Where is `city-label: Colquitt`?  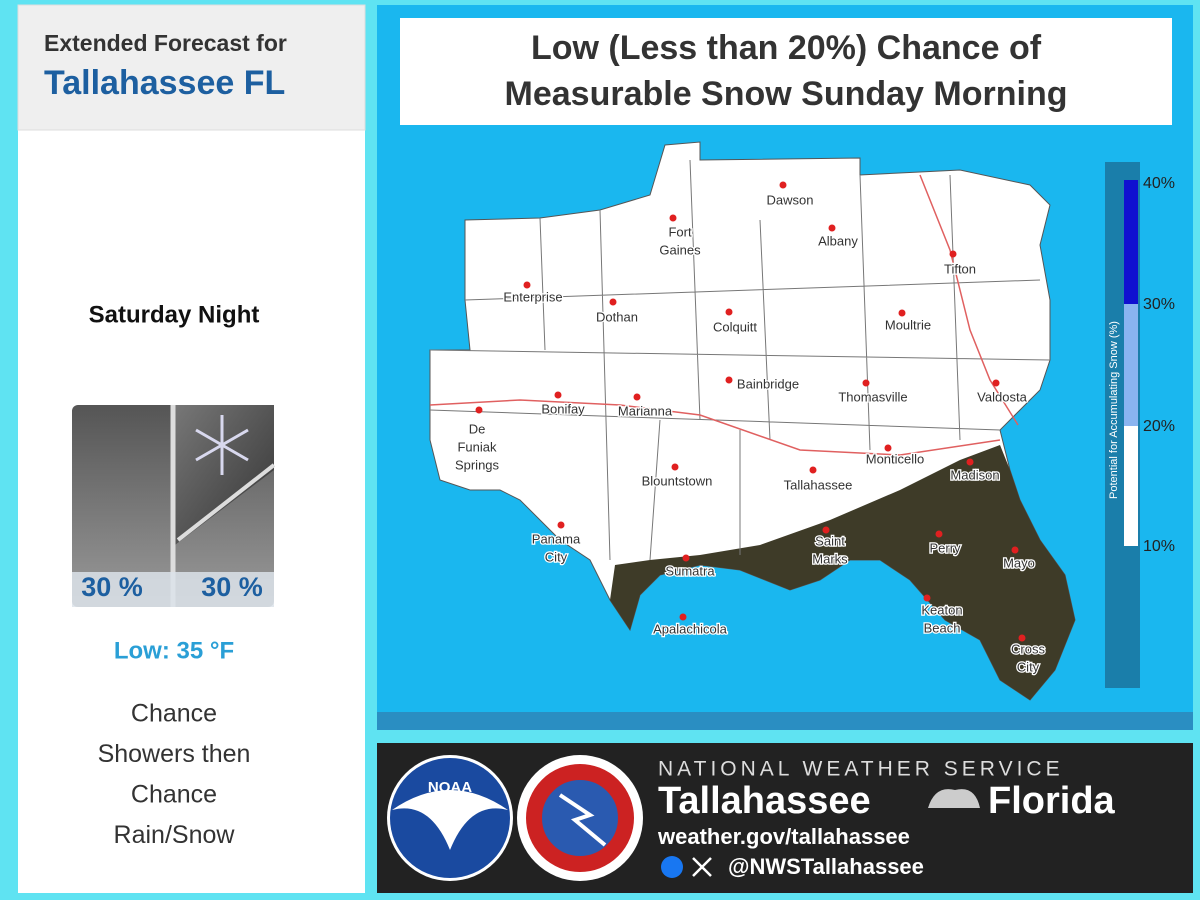 city-label: Colquitt is located at coordinates (735, 326).